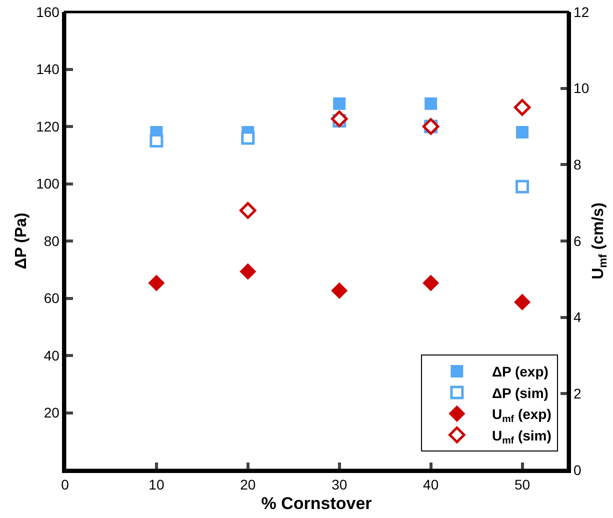  What do you see at coordinates (578, 470) in the screenshot?
I see `y2-tick-label: 0` at bounding box center [578, 470].